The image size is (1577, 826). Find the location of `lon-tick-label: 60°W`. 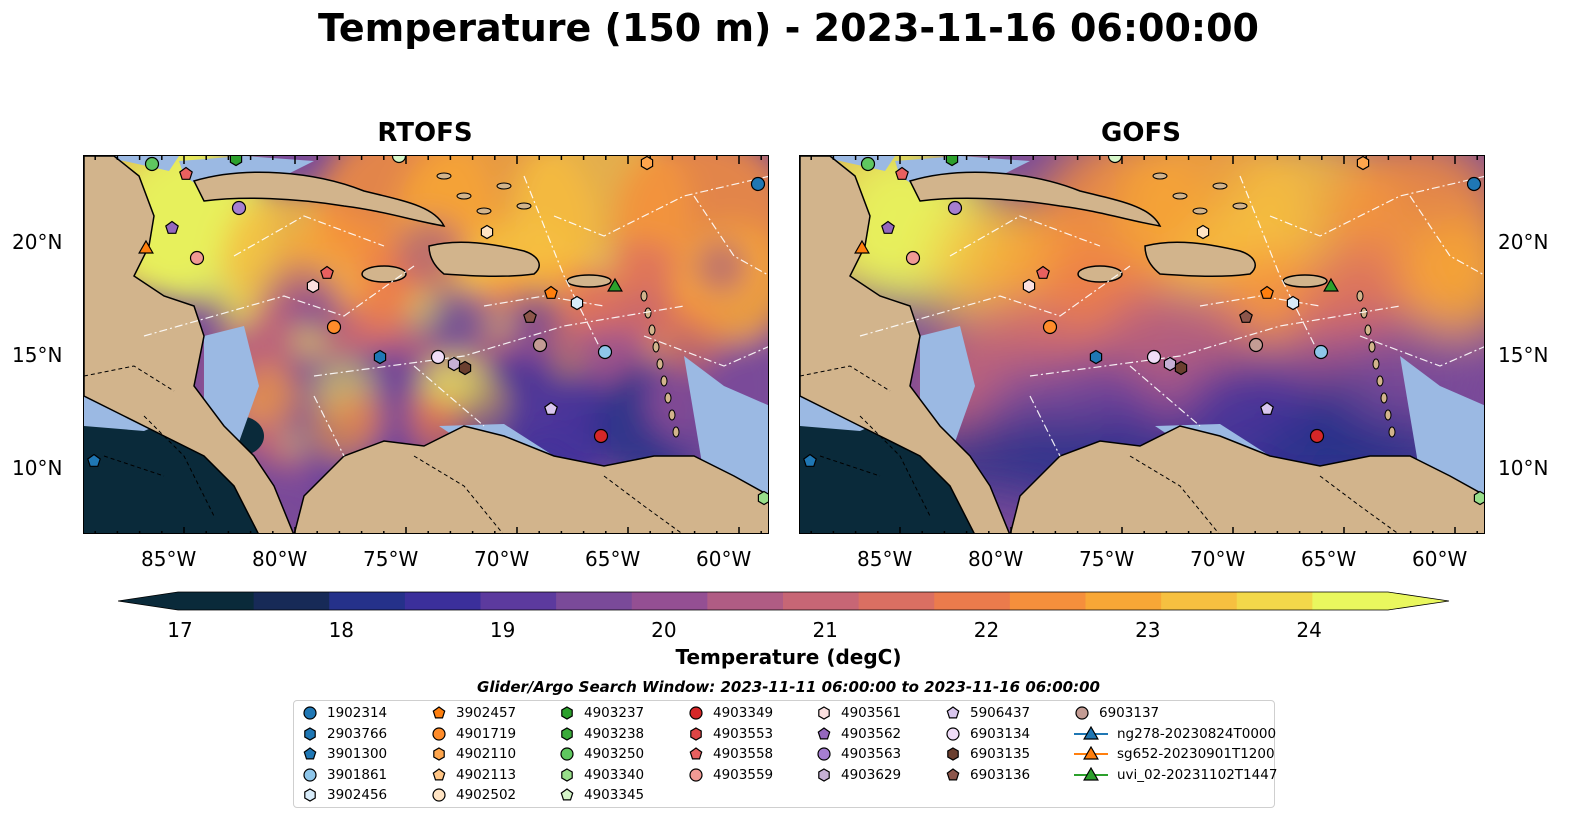

lon-tick-label: 60°W is located at coordinates (724, 559).